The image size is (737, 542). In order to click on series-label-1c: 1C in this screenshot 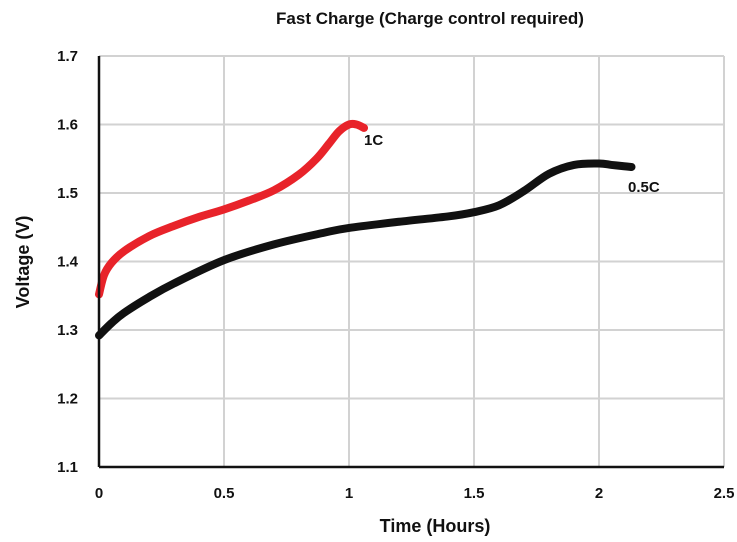, I will do `click(373, 140)`.